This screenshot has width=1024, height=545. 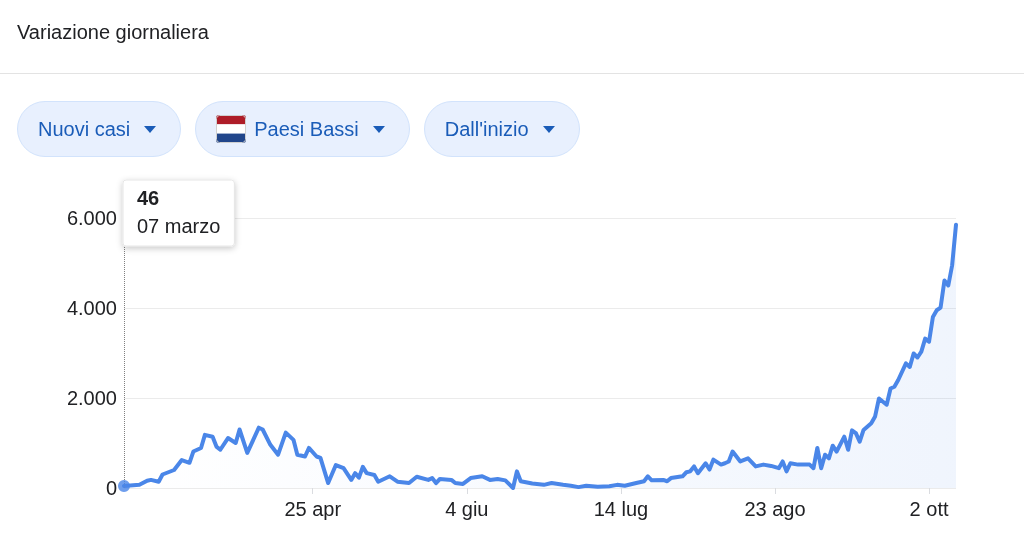 What do you see at coordinates (91, 398) in the screenshot?
I see `y-tick-label: 2.000` at bounding box center [91, 398].